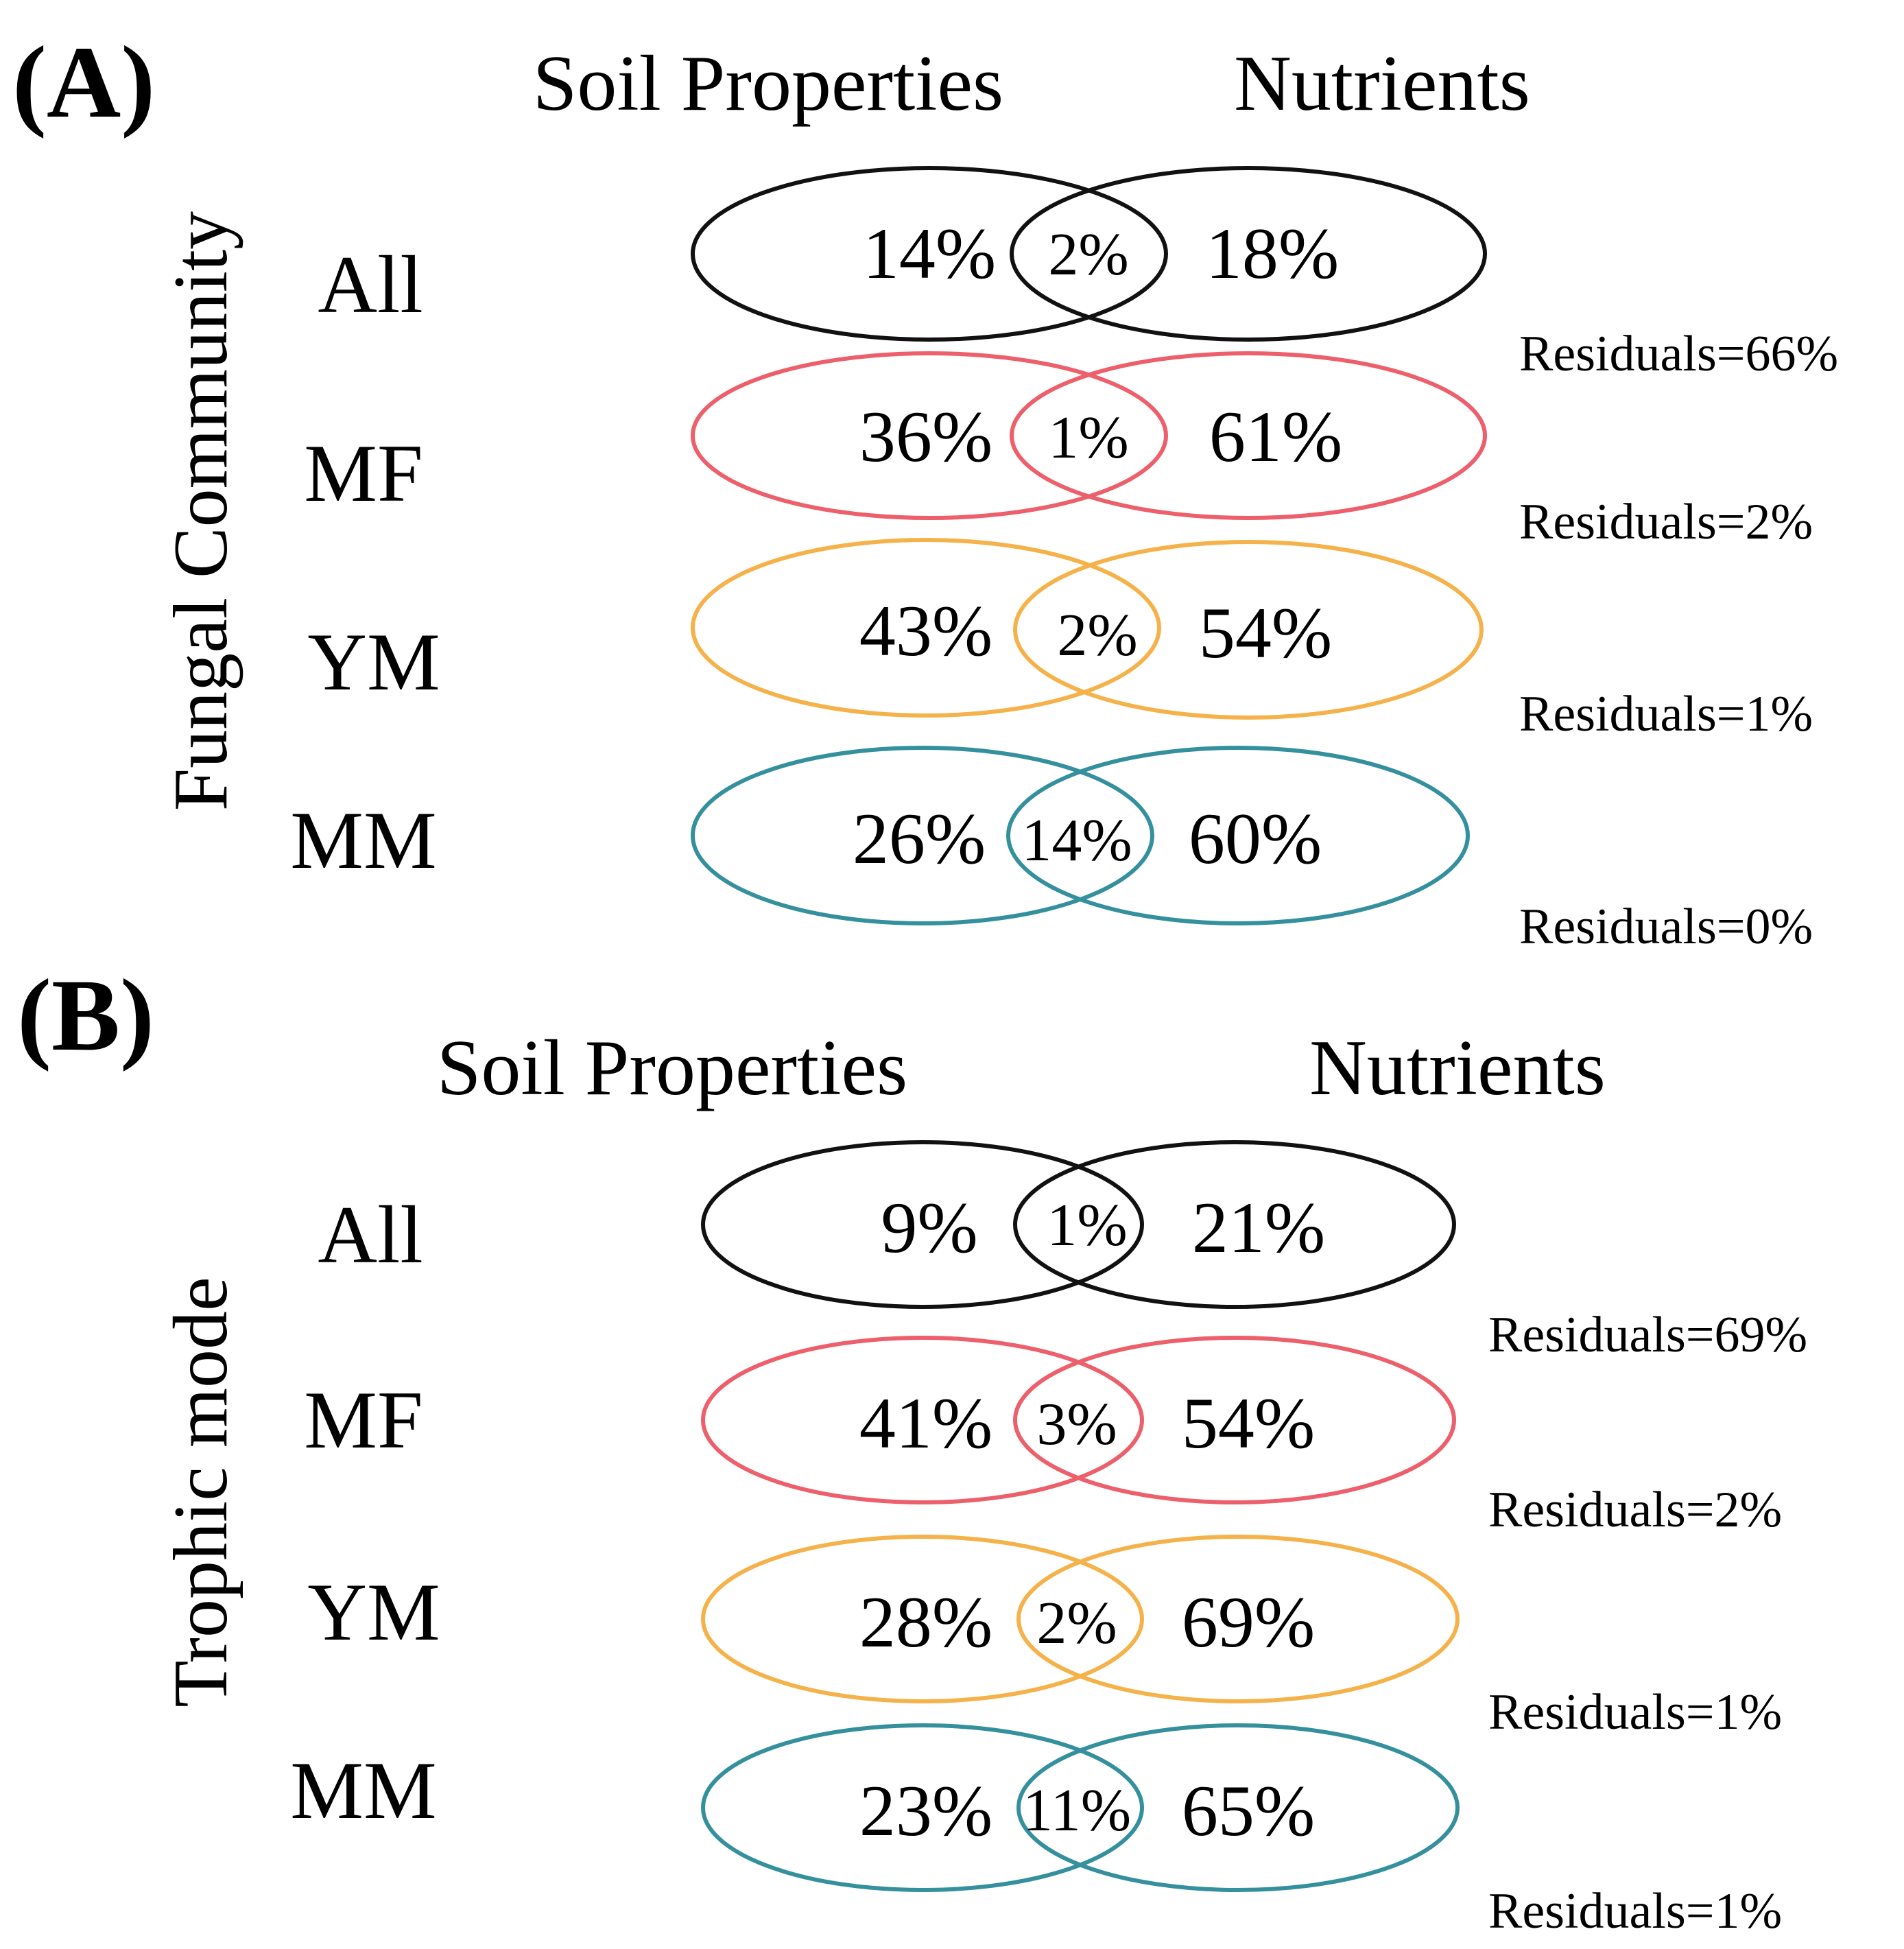 The image size is (1904, 1949). I want to click on soil-value-a-ym: 43%, so click(925, 631).